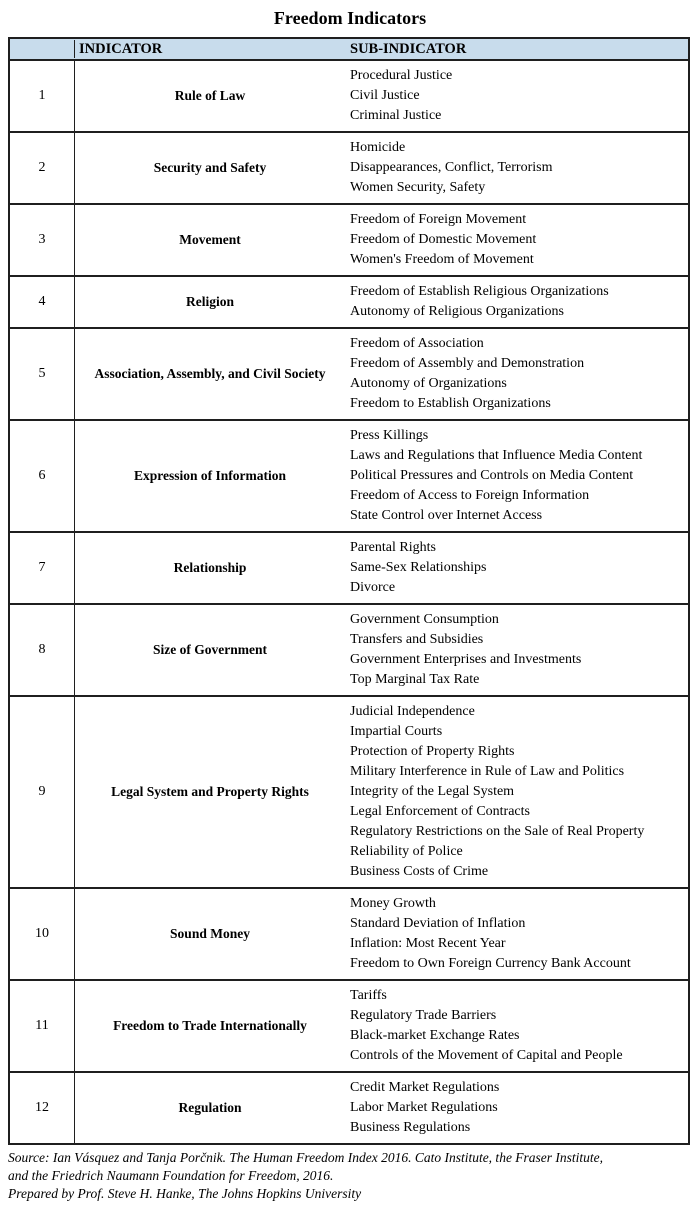  Describe the element at coordinates (435, 1035) in the screenshot. I see `sub-indicator-item: Black-market Exchange Rates` at that location.